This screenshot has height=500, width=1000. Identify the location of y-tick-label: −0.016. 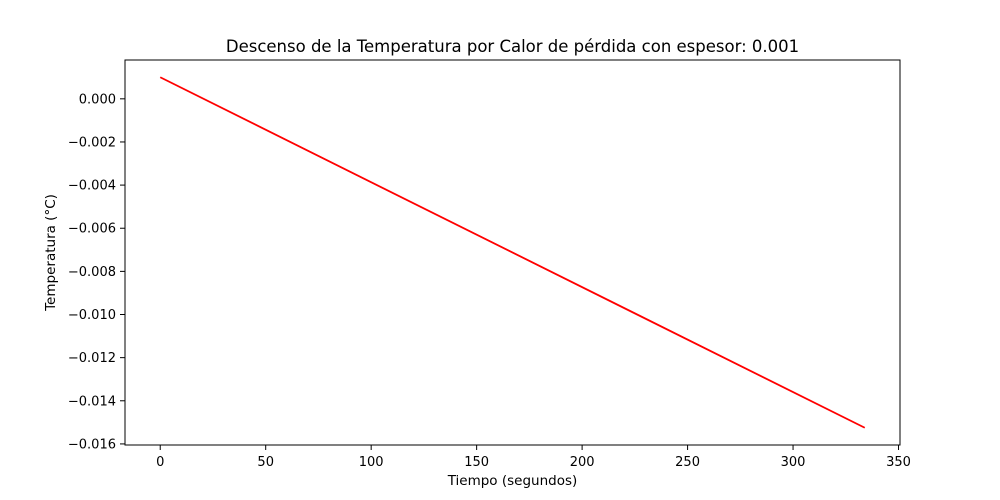
(92, 444).